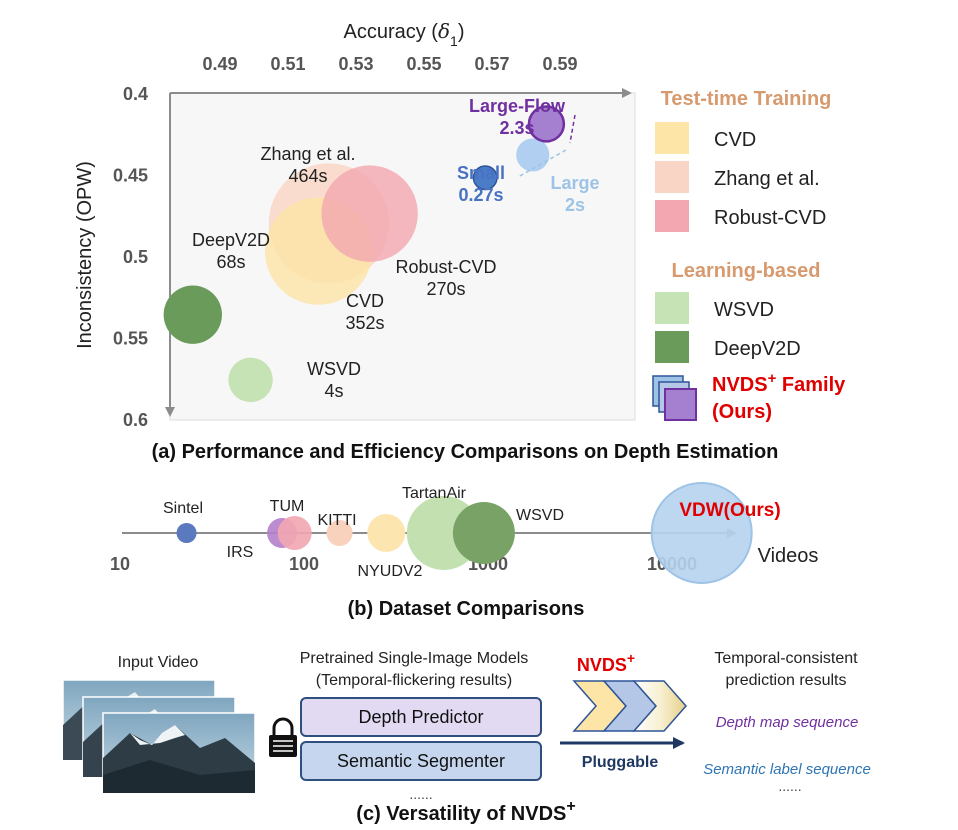 The width and height of the screenshot is (958, 830). I want to click on legend-heading-learning: Learning-based, so click(746, 271).